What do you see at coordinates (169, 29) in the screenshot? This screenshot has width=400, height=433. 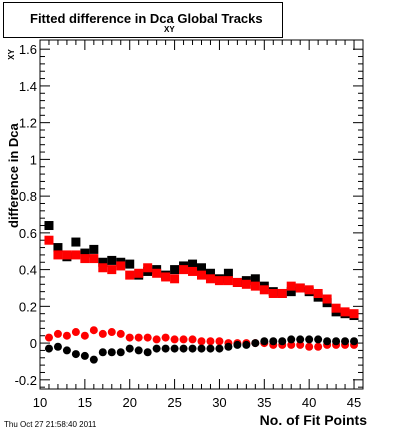 I see `chart-title-subscript: XY` at bounding box center [169, 29].